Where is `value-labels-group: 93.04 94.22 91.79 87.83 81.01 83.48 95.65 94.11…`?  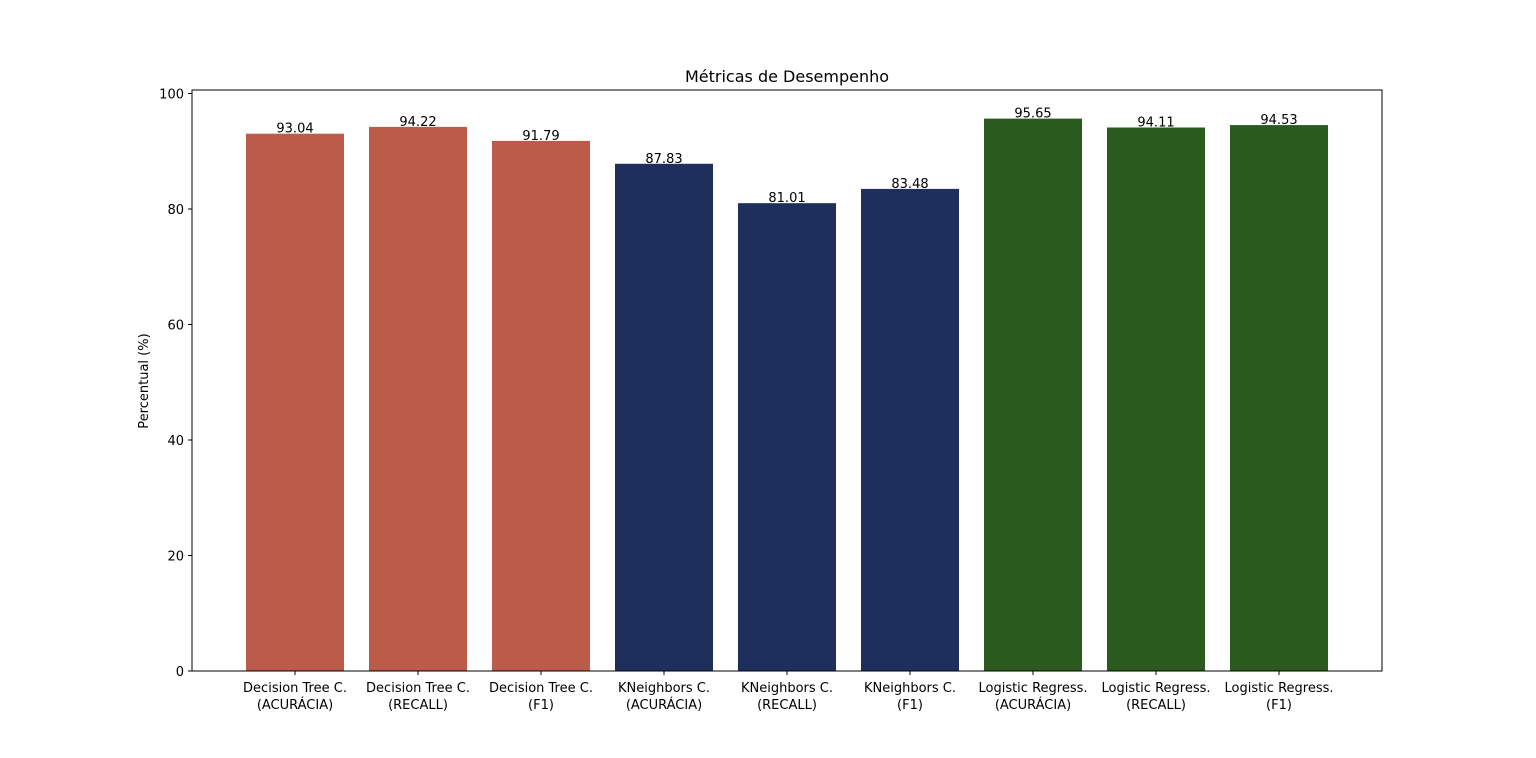 value-labels-group: 93.04 94.22 91.79 87.83 81.01 83.48 95.65 94.11… is located at coordinates (786, 157).